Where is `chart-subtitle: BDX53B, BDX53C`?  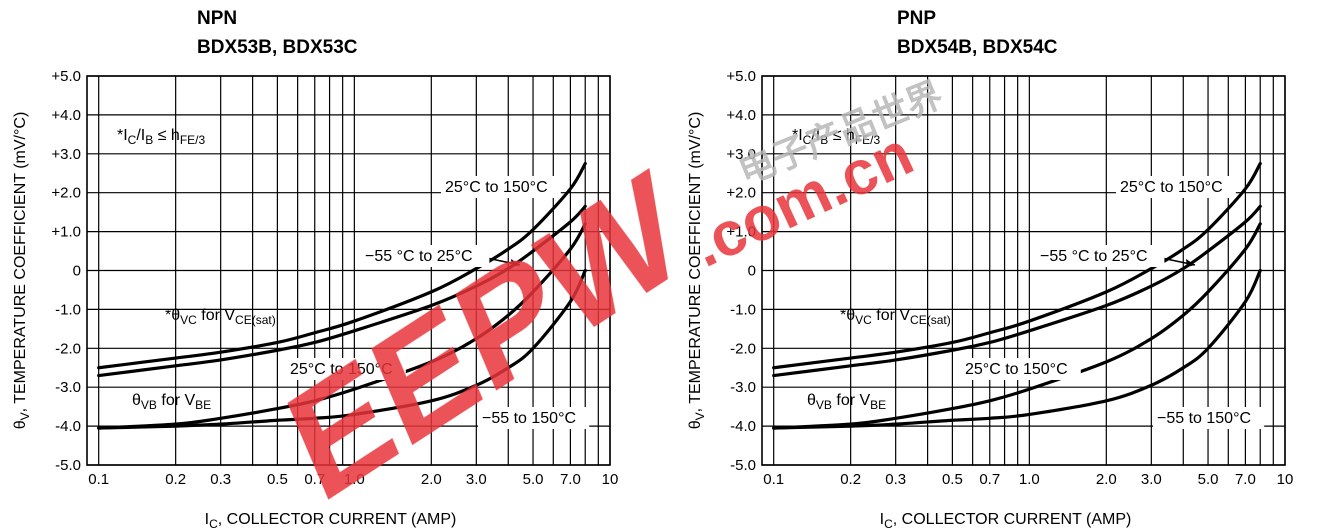
chart-subtitle: BDX53B, BDX53C is located at coordinates (277, 47).